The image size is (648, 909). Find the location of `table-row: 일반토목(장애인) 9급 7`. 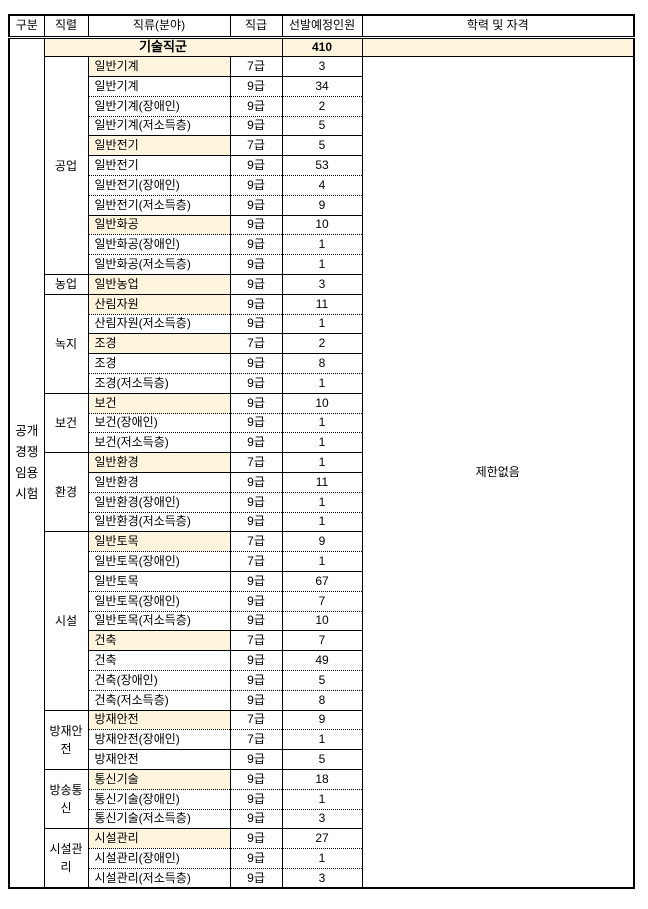

table-row: 일반토목(장애인) 9급 7 is located at coordinates (321, 601).